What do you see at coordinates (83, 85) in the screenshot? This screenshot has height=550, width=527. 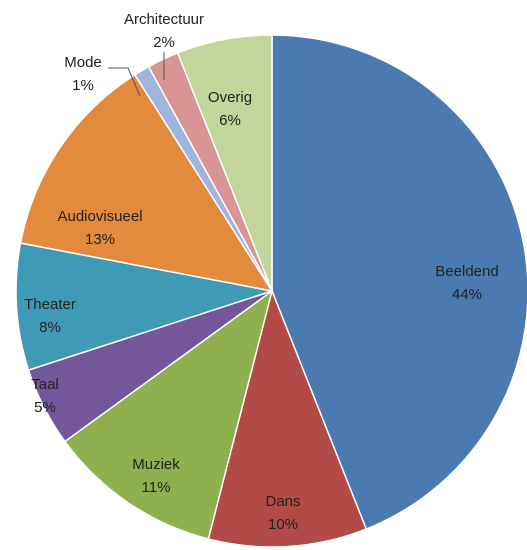 I see `slice-value-label: 1%` at bounding box center [83, 85].